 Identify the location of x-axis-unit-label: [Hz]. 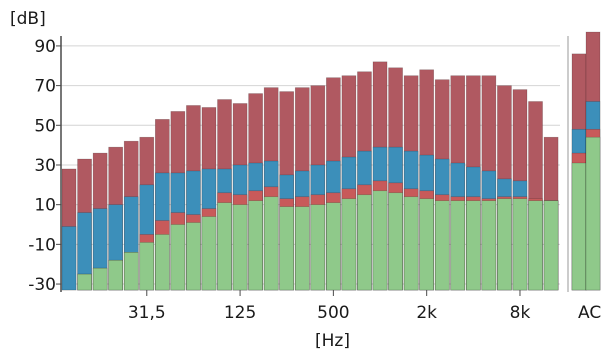
(332, 341).